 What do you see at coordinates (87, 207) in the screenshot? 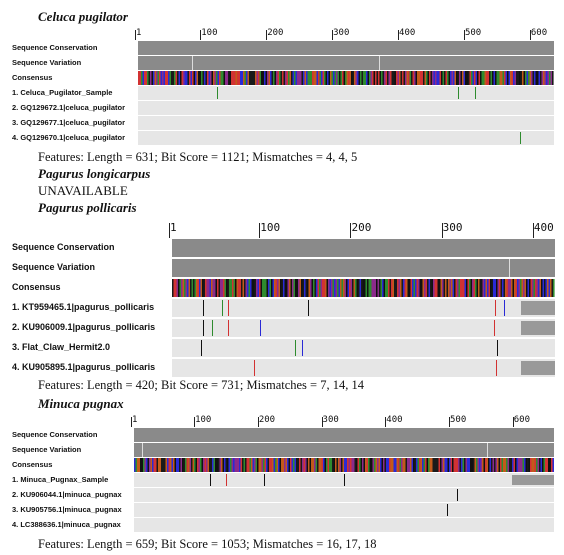
I see `species-title-pagurus-pollicaris: Pagurus pollicaris` at bounding box center [87, 207].